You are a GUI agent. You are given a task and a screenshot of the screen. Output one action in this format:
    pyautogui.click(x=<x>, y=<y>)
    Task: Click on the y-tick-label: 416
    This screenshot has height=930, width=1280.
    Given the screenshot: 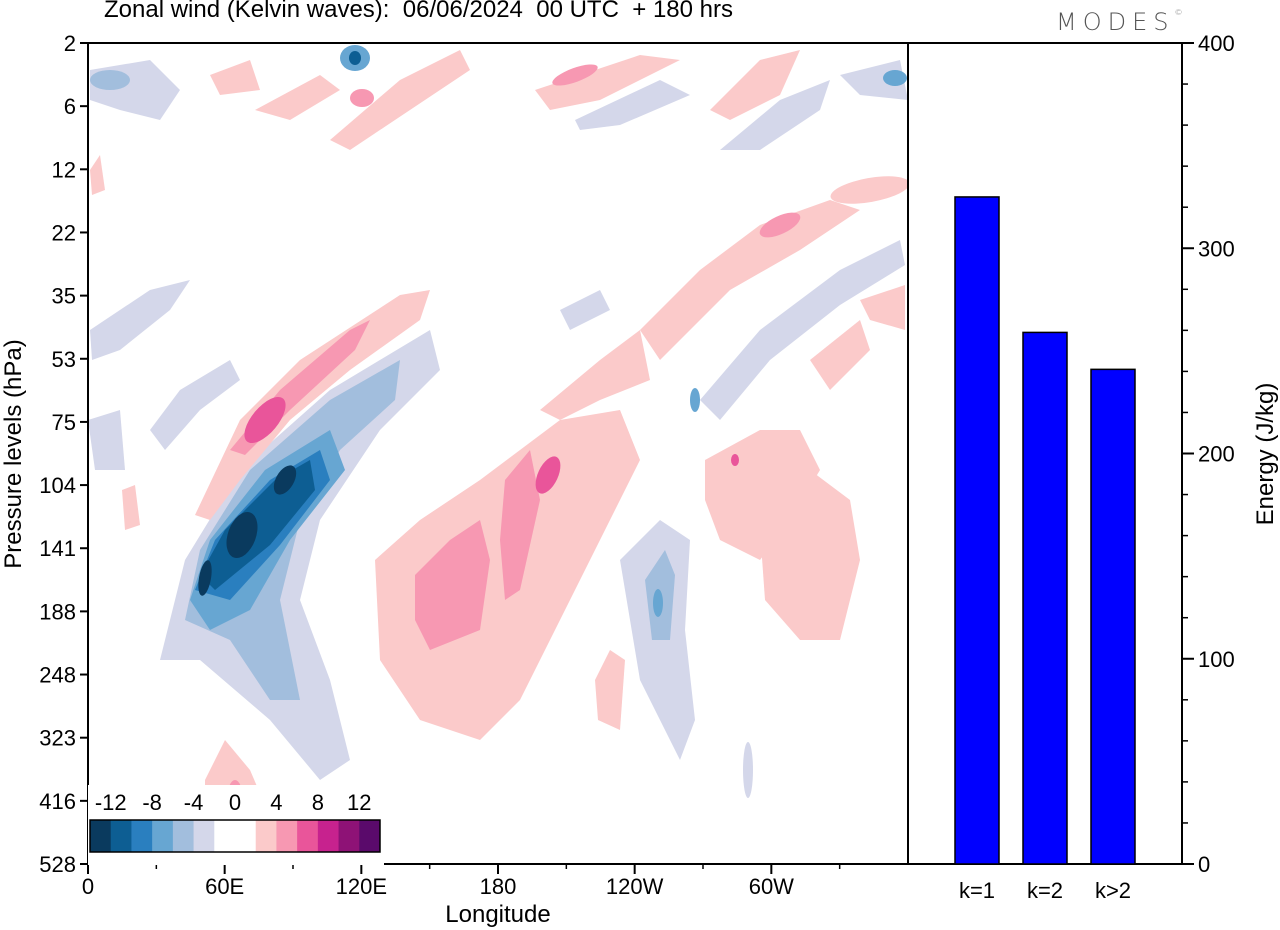 What is the action you would take?
    pyautogui.click(x=57, y=801)
    